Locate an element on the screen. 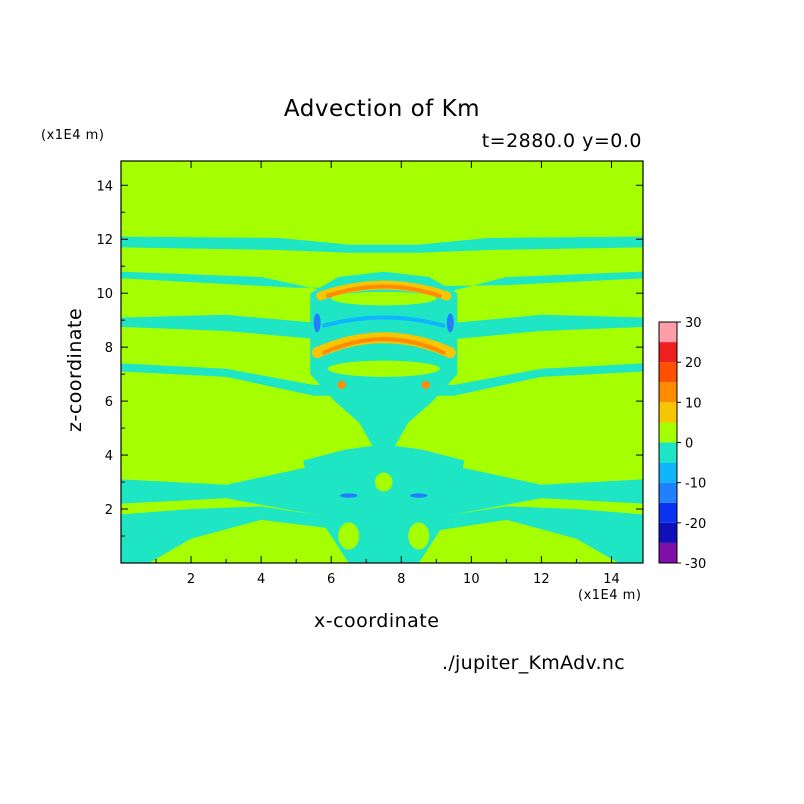 This screenshot has height=804, width=804. y-axis-unit: (x1E4 m) is located at coordinates (73, 135).